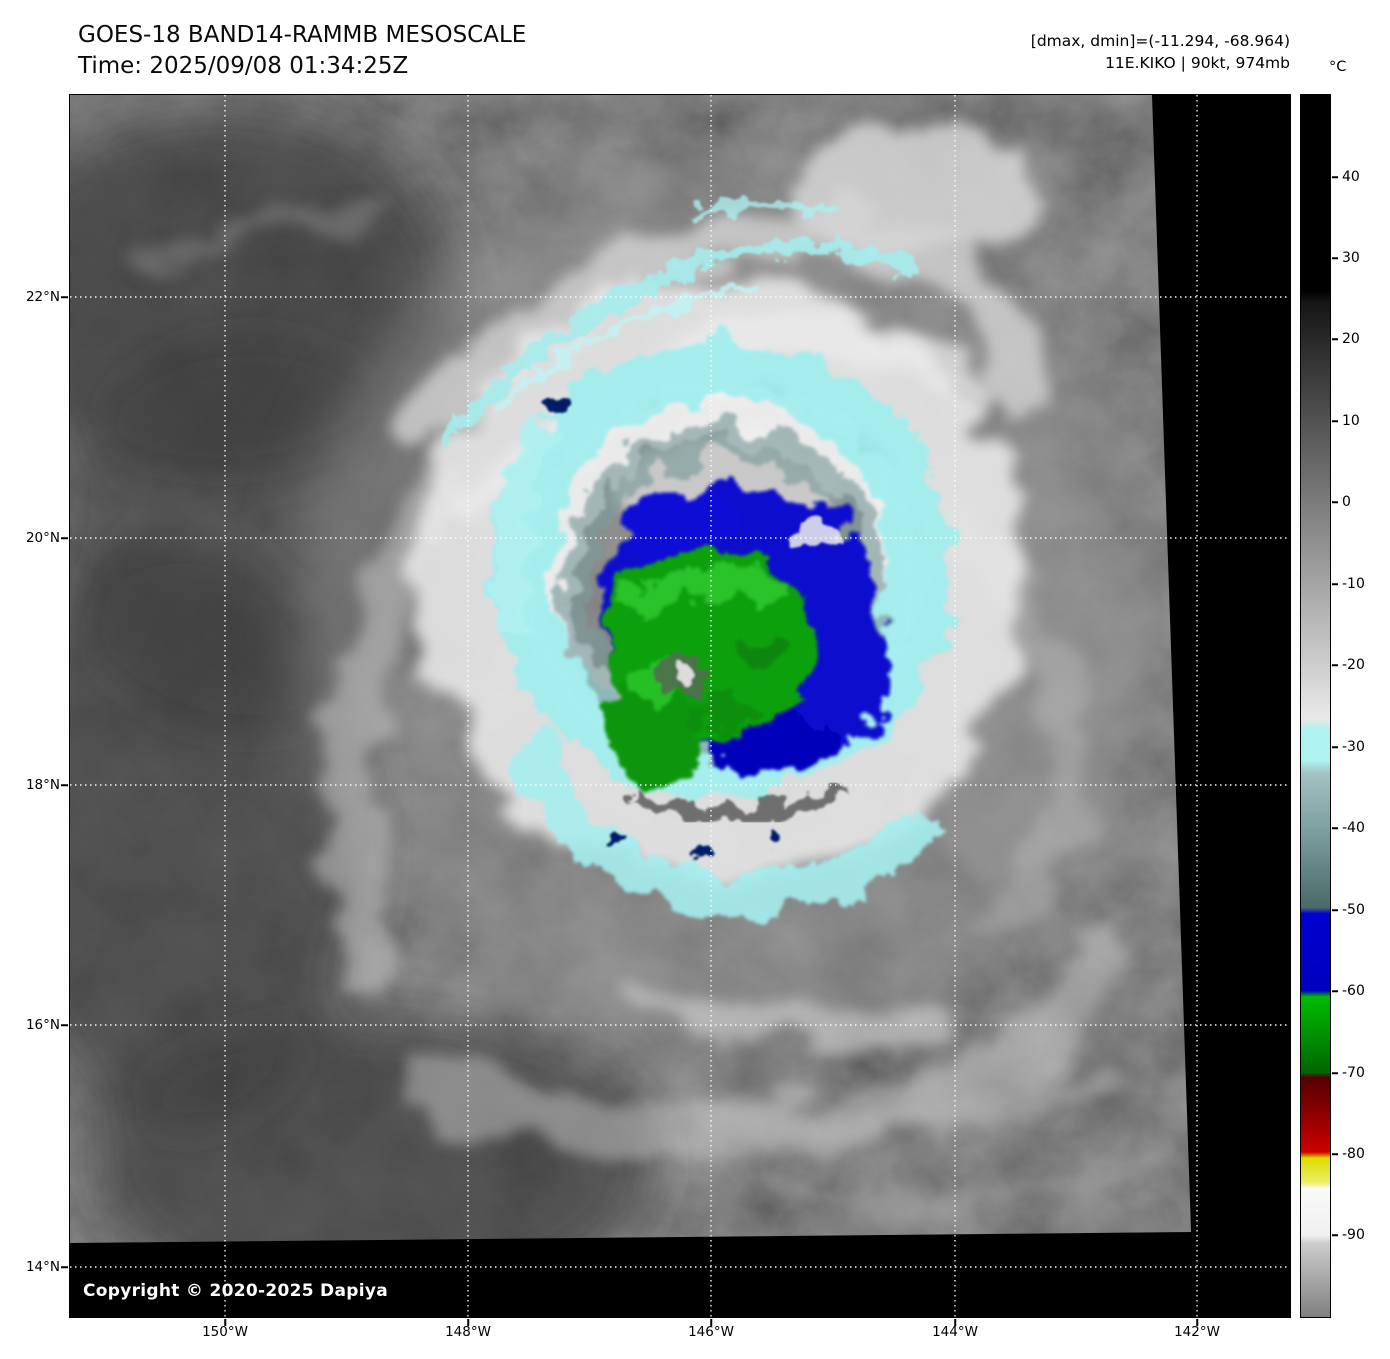 The image size is (1390, 1359). I want to click on page-title: GOES-18 BAND14-RAMMB MESOSCALE, so click(302, 35).